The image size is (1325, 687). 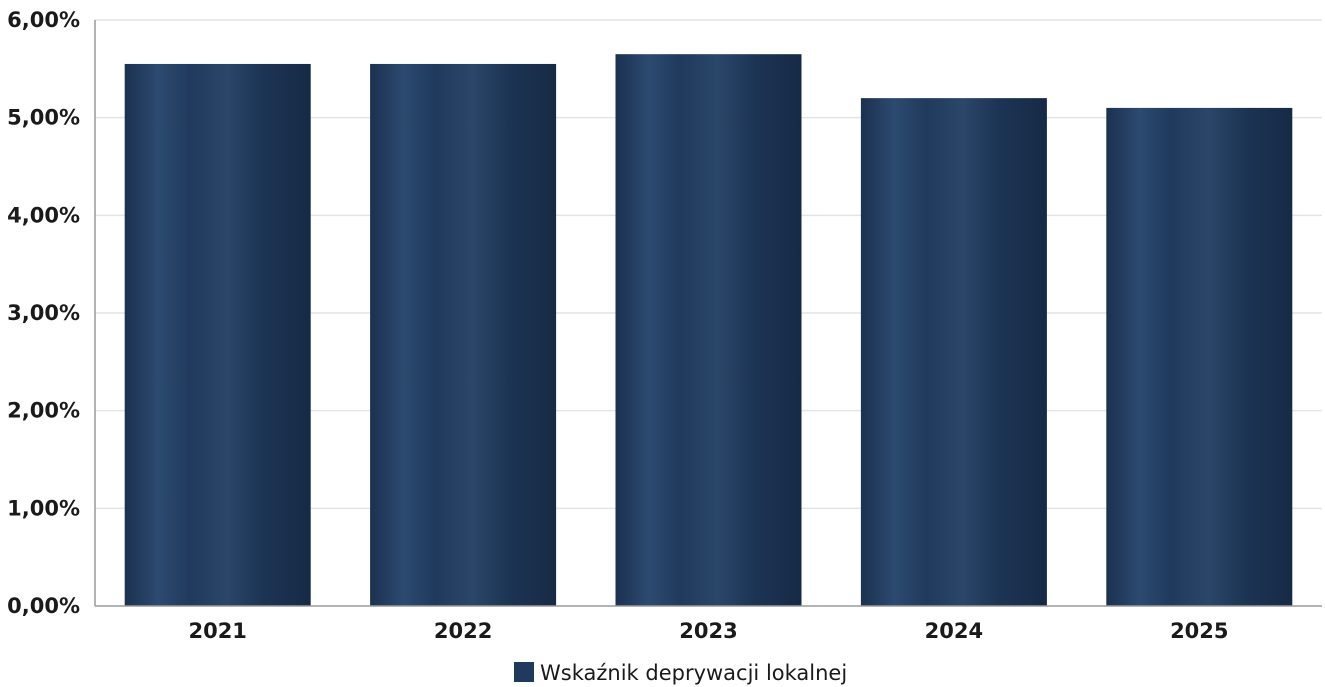 What do you see at coordinates (954, 631) in the screenshot?
I see `x-tick-label: 2024` at bounding box center [954, 631].